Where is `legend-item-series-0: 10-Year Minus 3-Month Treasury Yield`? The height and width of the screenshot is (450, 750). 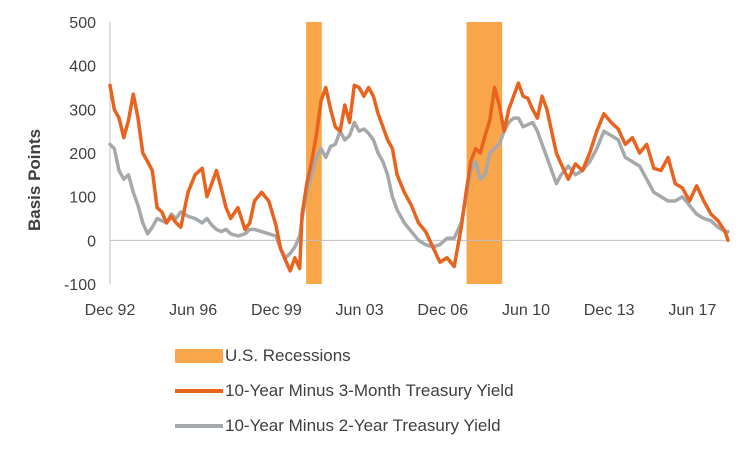 legend-item-series-0: 10-Year Minus 3-Month Treasury Yield is located at coordinates (344, 390).